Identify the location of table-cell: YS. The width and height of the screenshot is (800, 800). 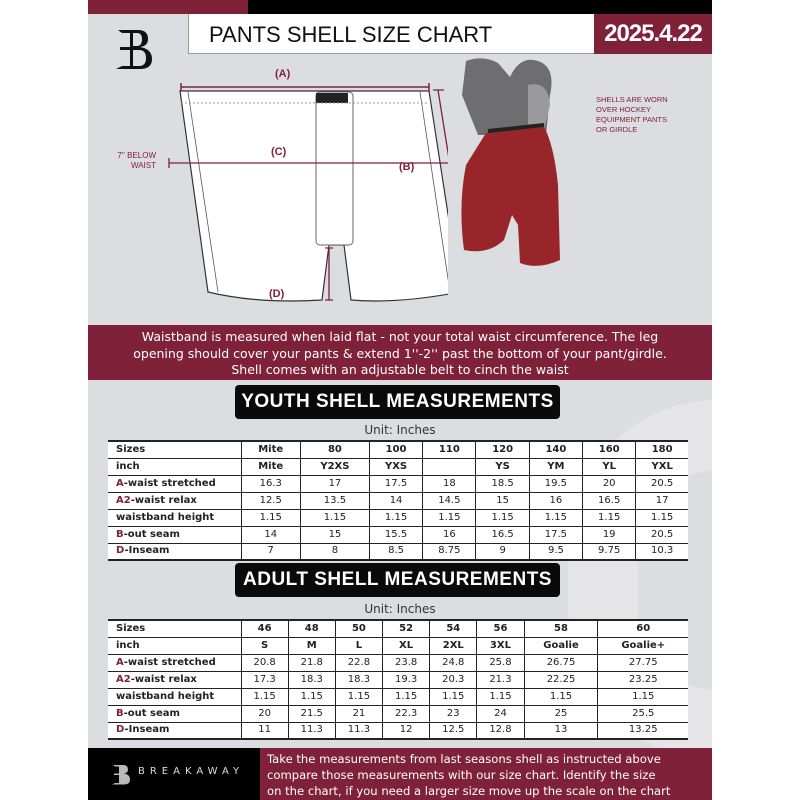
(502, 466).